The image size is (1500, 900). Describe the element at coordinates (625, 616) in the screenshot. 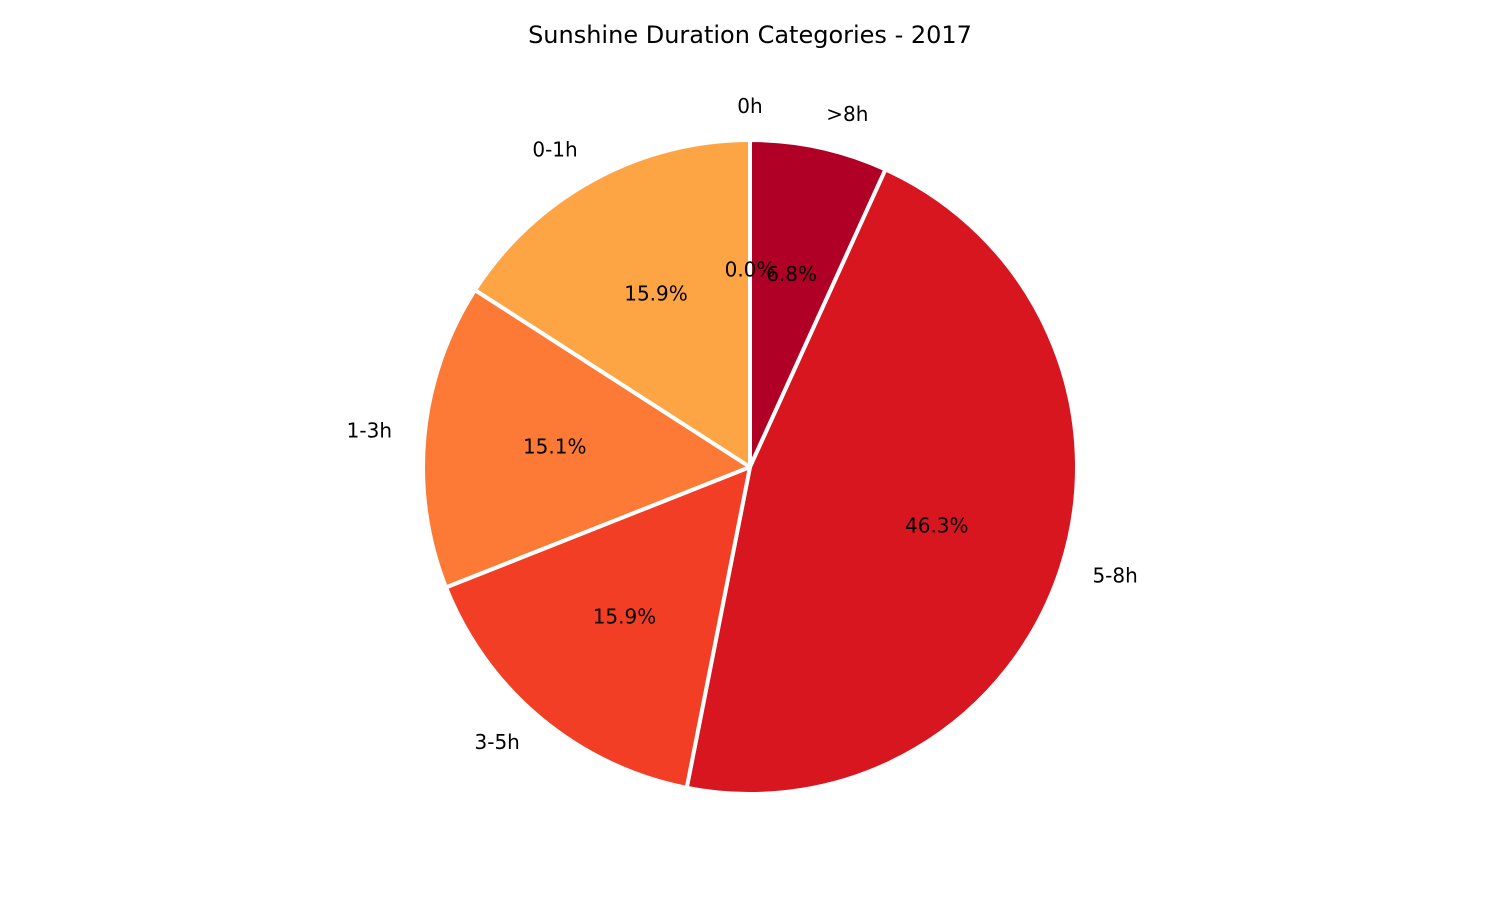

I see `percent-label-3-5h: 15.9%` at that location.